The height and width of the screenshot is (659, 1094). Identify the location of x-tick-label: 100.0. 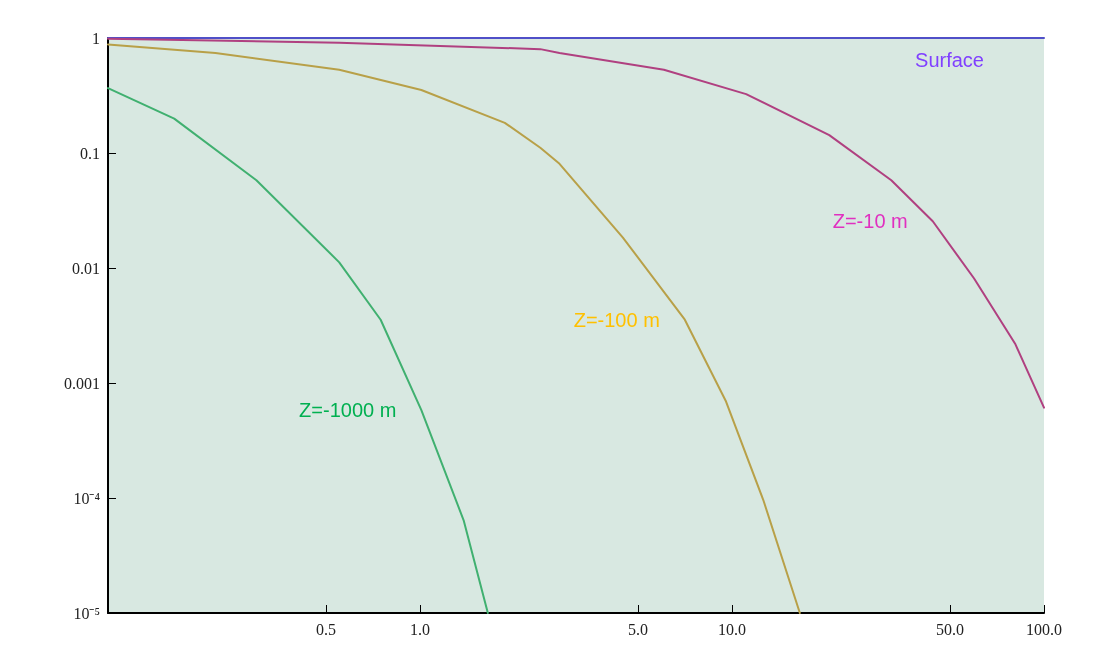
(1044, 629).